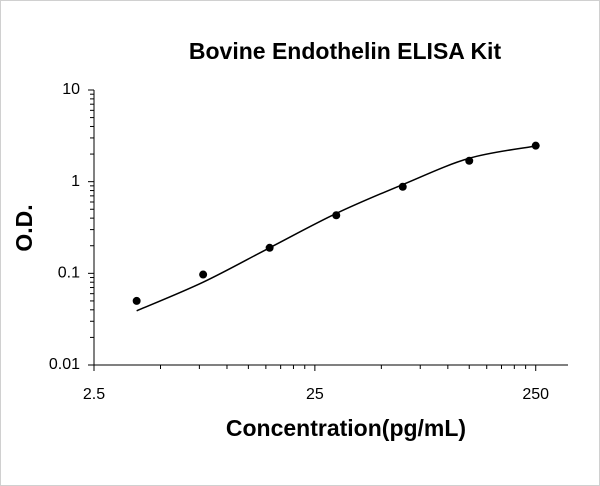 The image size is (600, 486). Describe the element at coordinates (315, 394) in the screenshot. I see `x-tick-label: 25` at that location.